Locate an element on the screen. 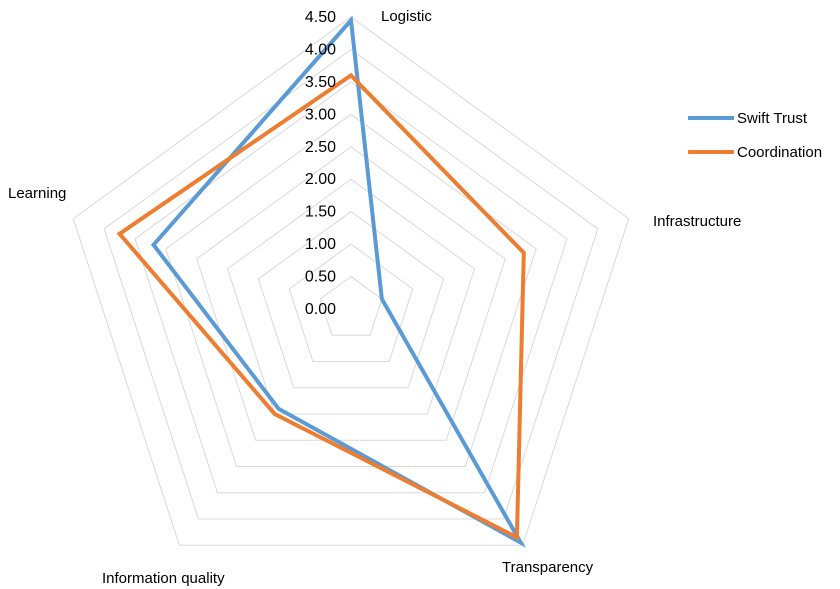 This screenshot has width=840, height=589. tick-label: 0.50 is located at coordinates (320, 277).